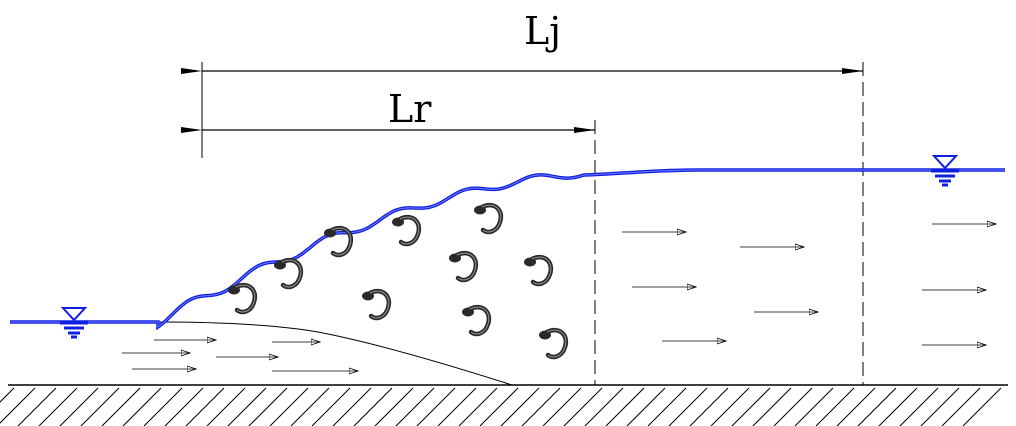 The image size is (1016, 426). Describe the element at coordinates (945, 171) in the screenshot. I see `downstream-water-level-icon` at that location.